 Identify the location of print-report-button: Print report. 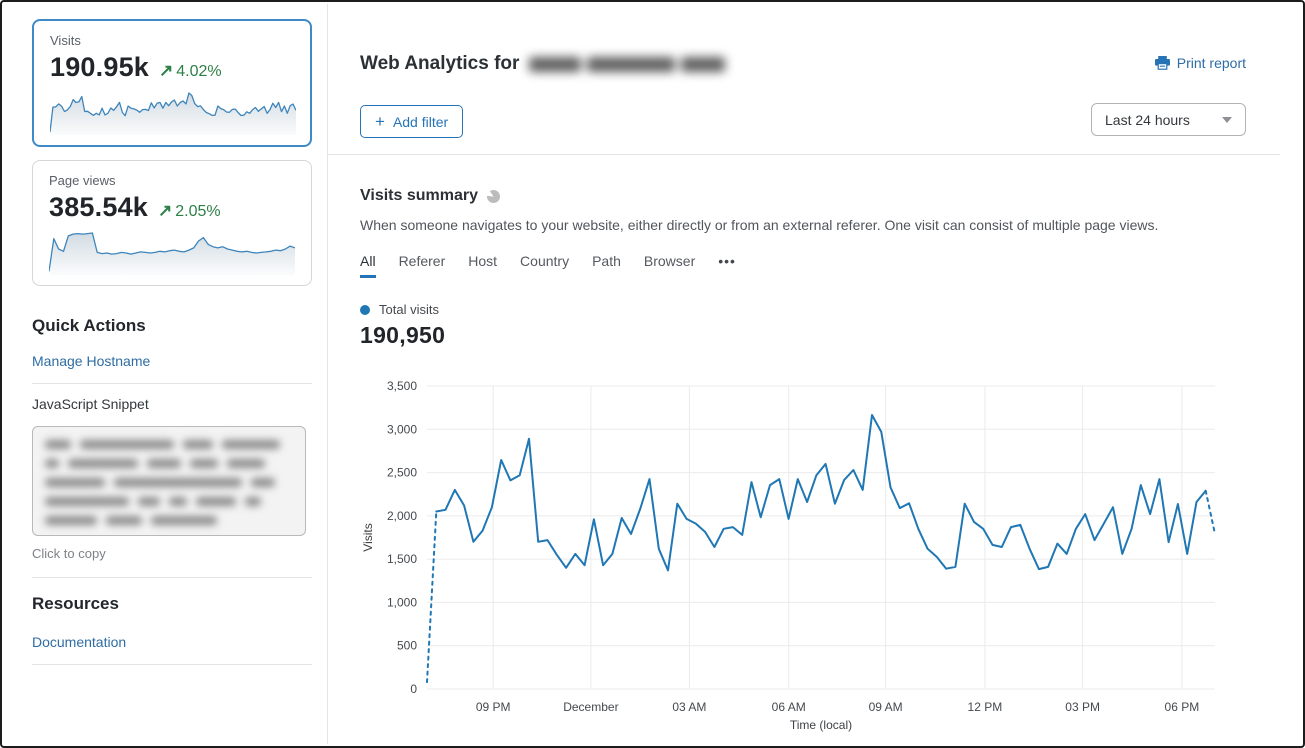
(1200, 63).